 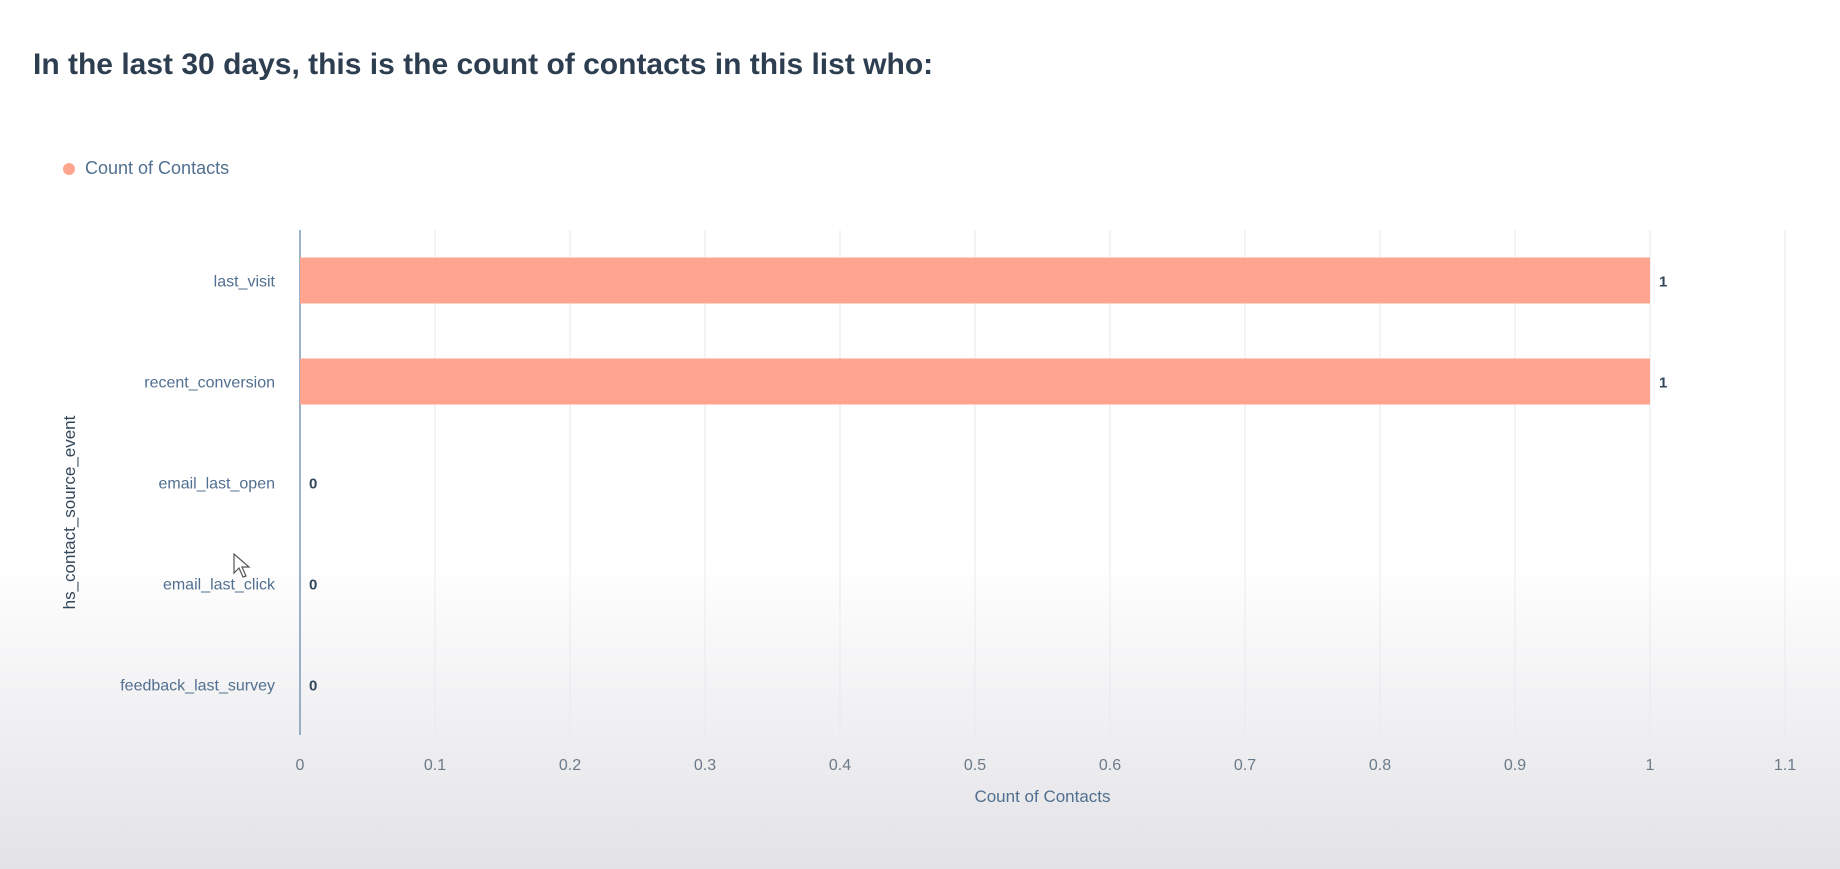 I want to click on x-tick-label: 0, so click(x=300, y=765).